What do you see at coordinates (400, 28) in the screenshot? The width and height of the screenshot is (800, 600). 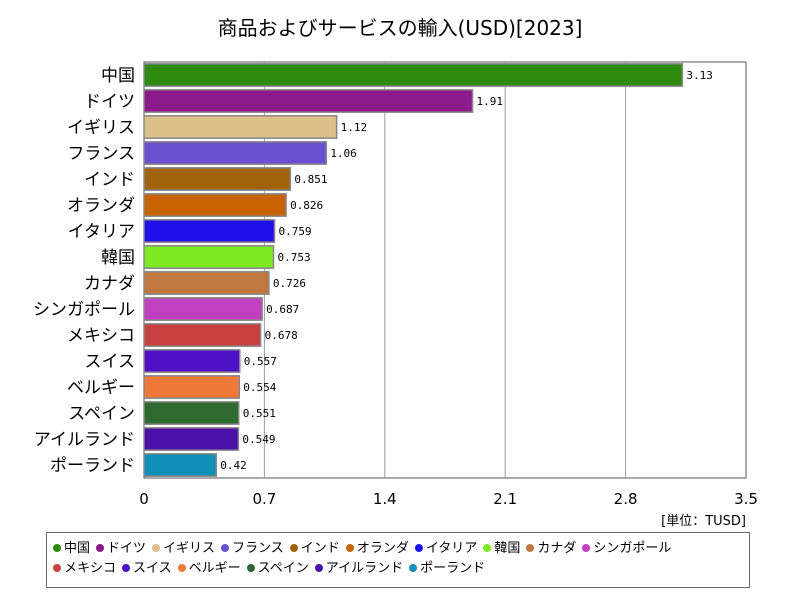 I see `chart-title: 商品およびサービスの輸入(USD)[2023]` at bounding box center [400, 28].